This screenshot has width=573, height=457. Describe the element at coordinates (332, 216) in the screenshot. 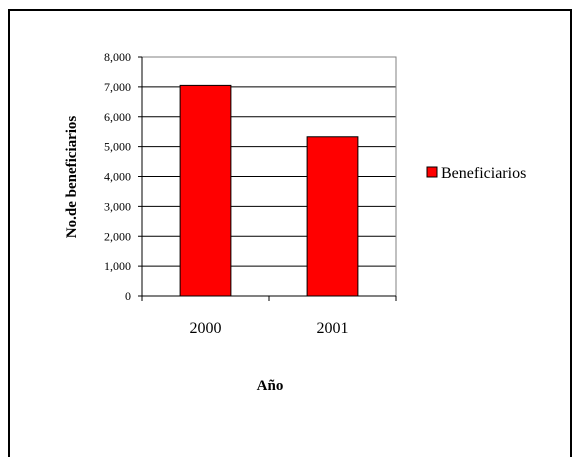

I see `bar-2001` at that location.